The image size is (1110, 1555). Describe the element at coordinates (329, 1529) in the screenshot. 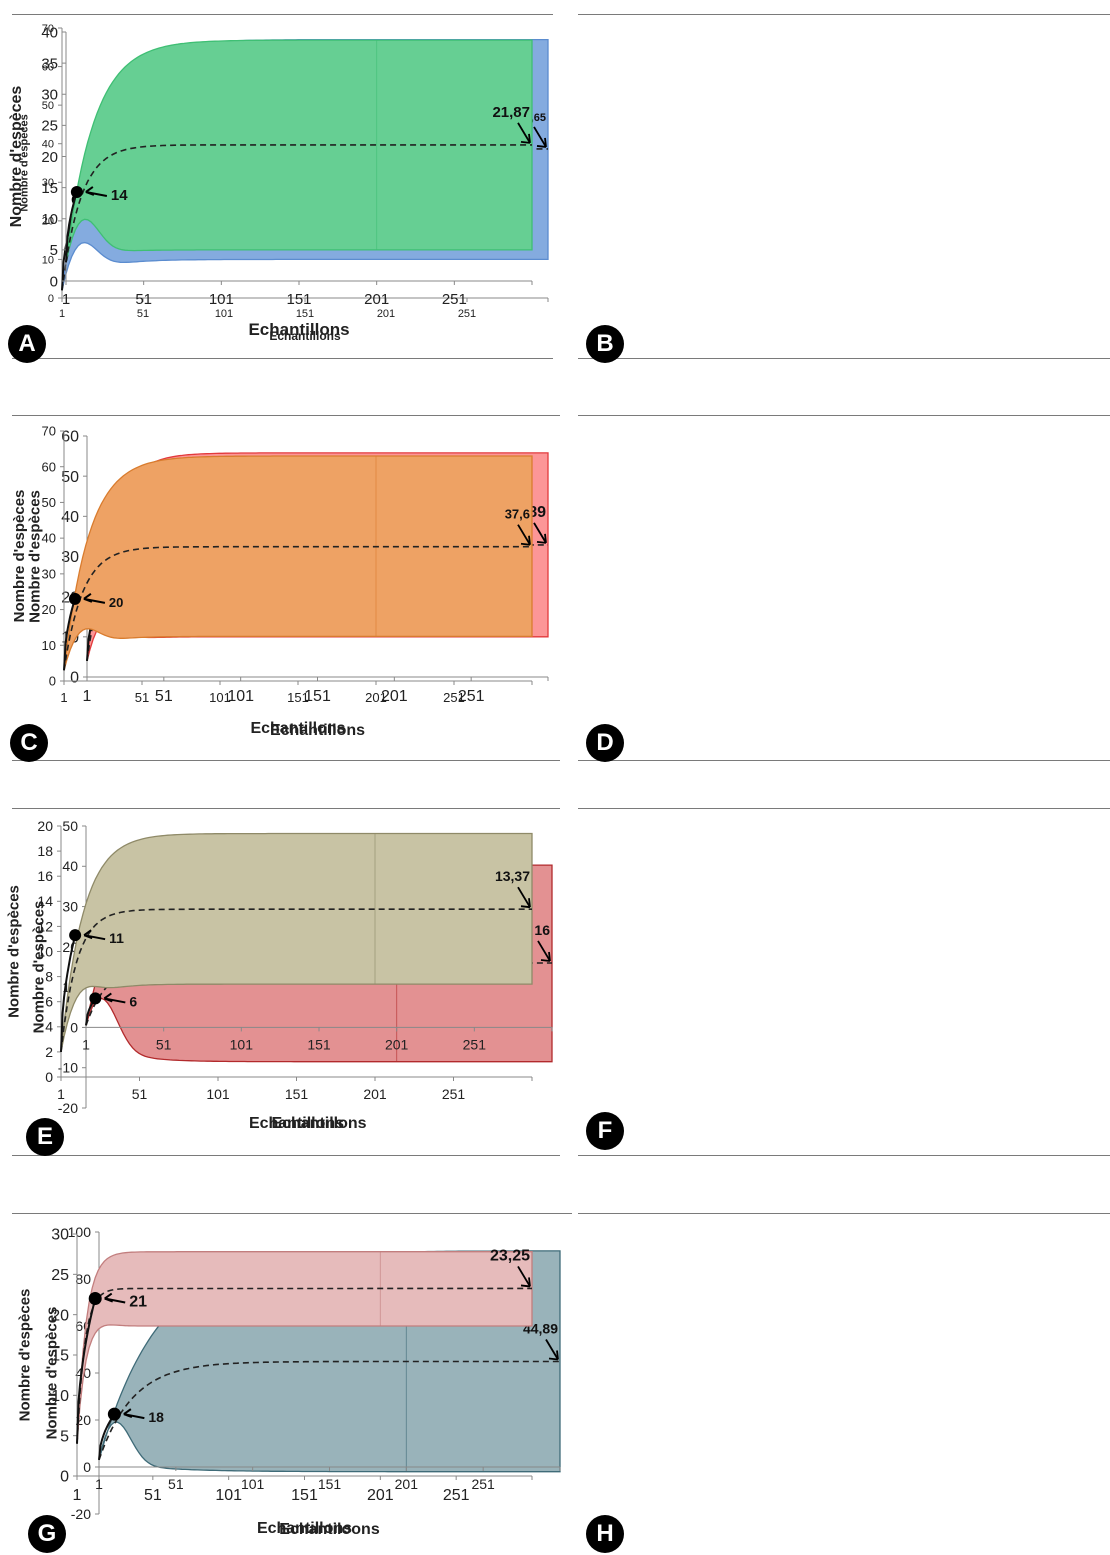

I see `x-axis-title: Echantiloons` at that location.